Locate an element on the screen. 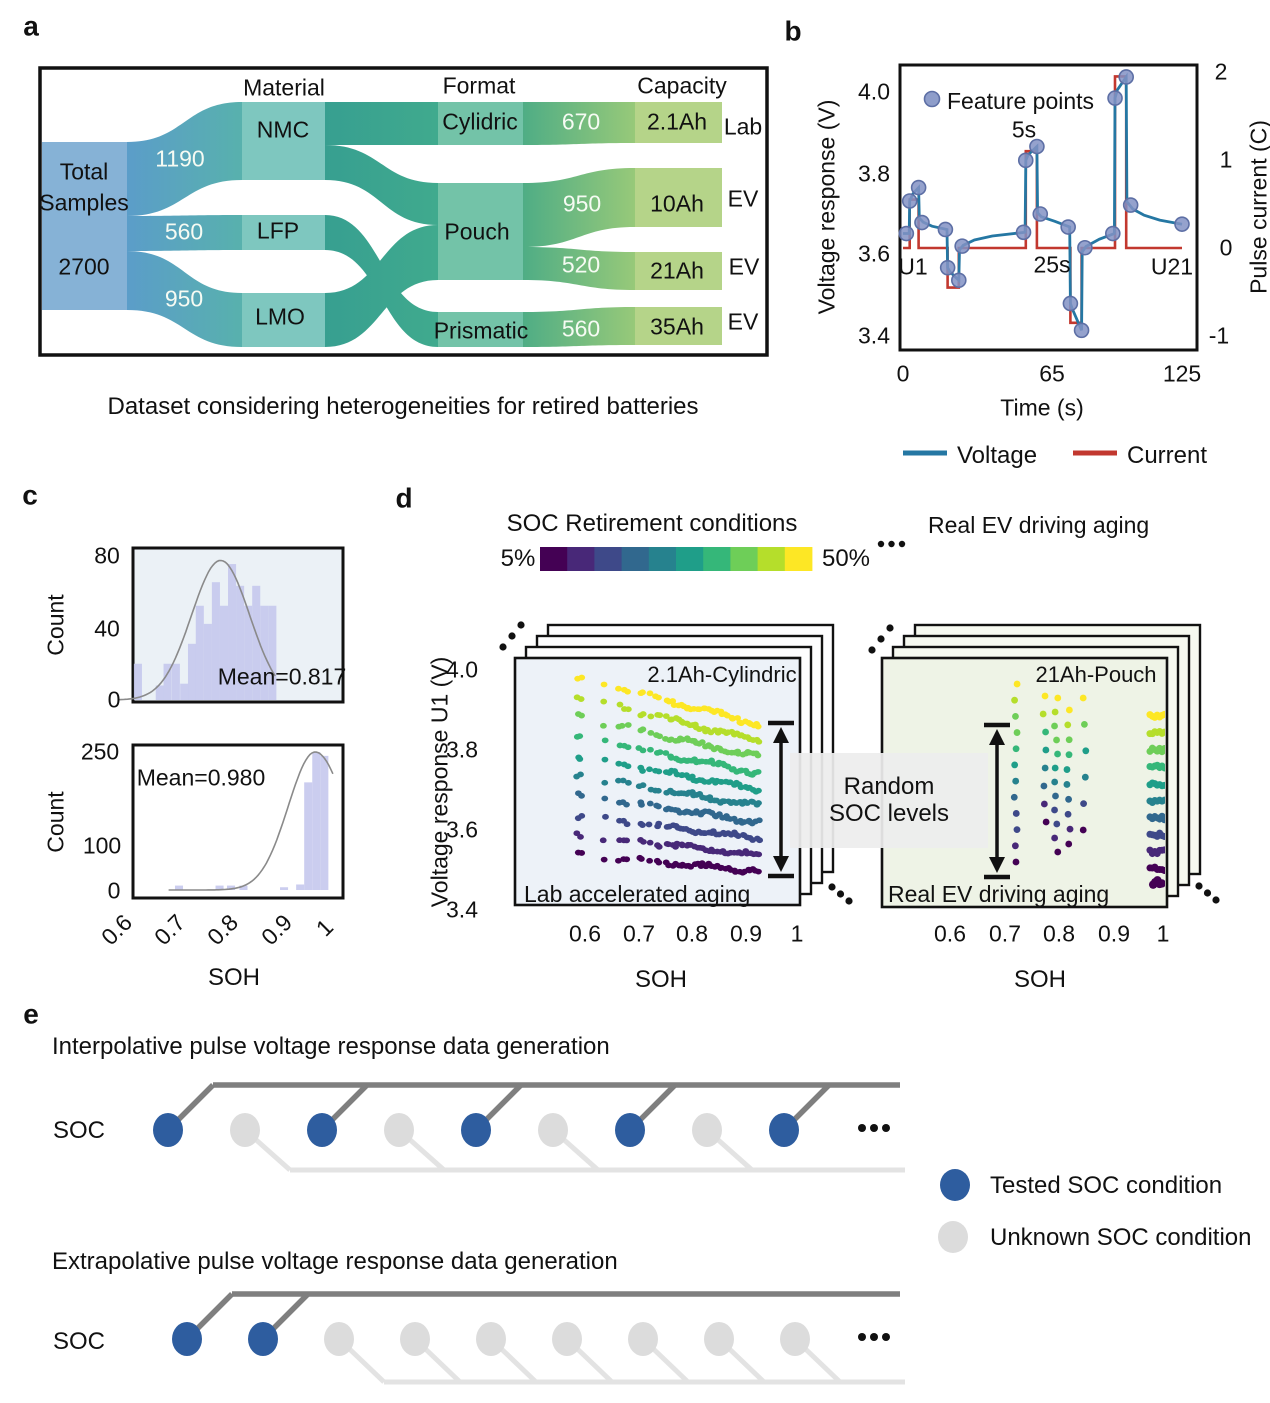  c-bottom-ytick-100: 100 is located at coordinates (102, 845).